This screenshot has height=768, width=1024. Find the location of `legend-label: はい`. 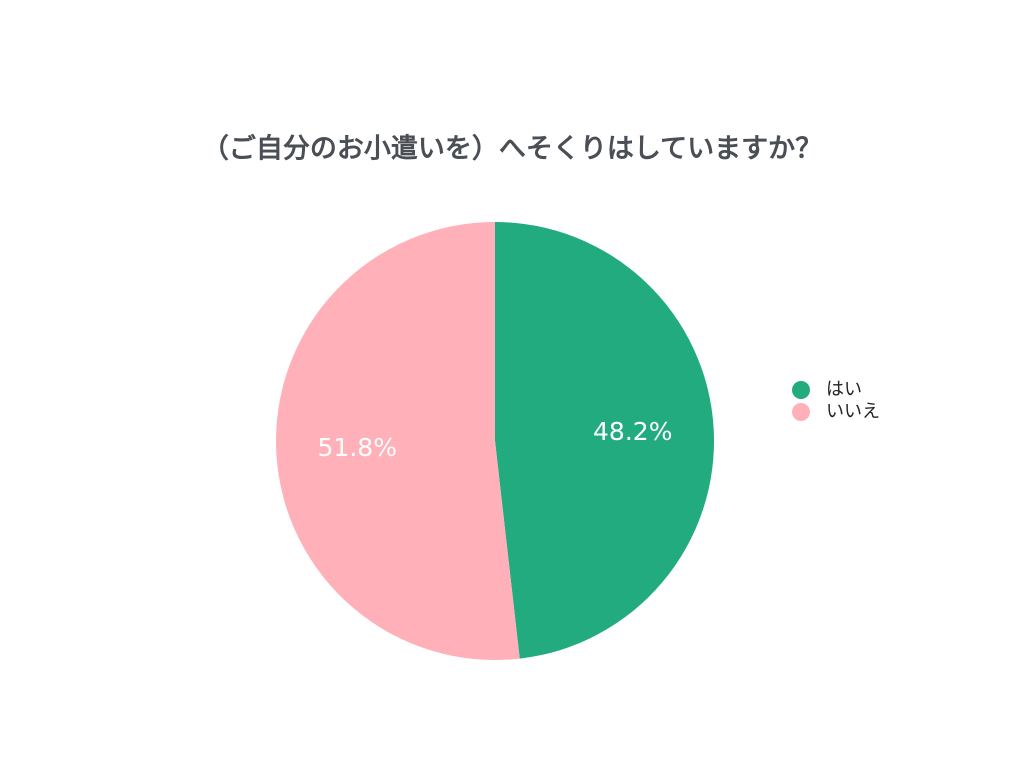

legend-label: はい is located at coordinates (844, 389).